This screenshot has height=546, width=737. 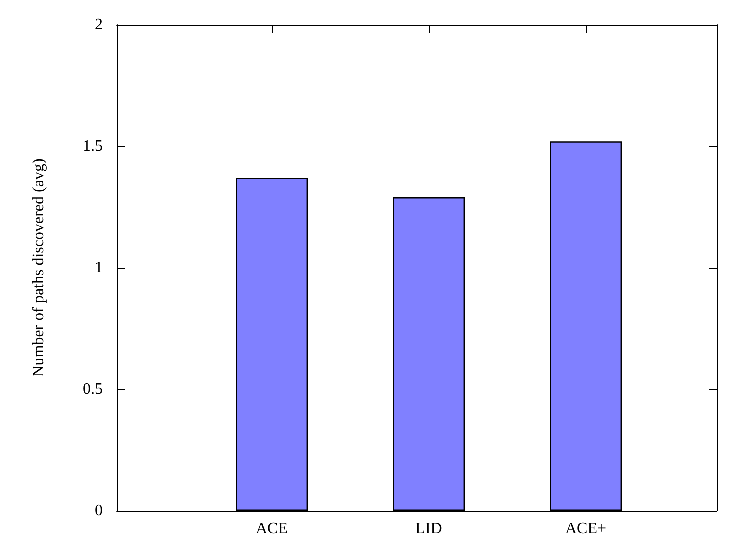 What do you see at coordinates (99, 25) in the screenshot?
I see `y-tick-label: 2` at bounding box center [99, 25].